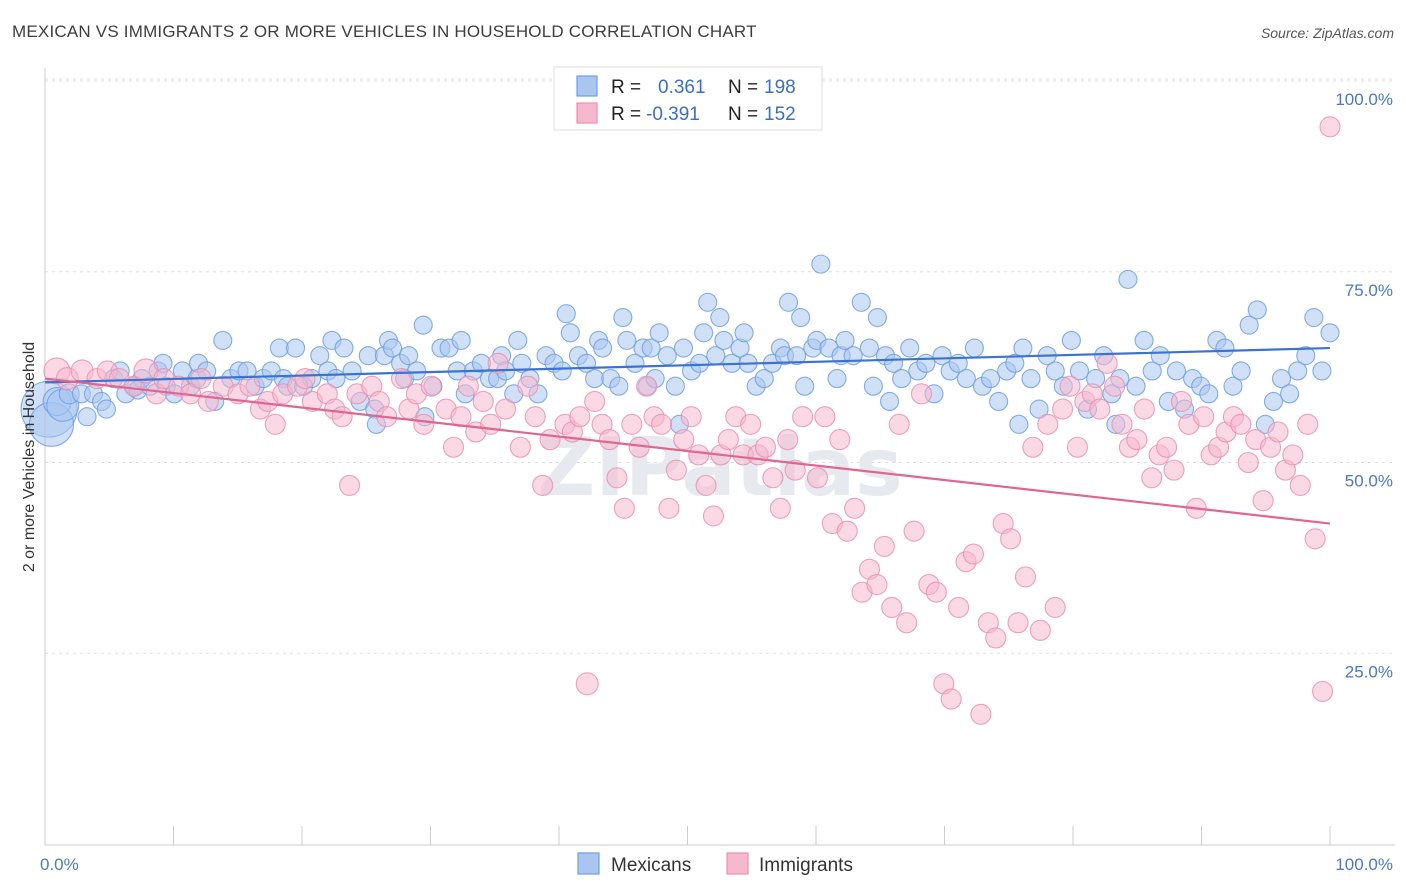 This screenshot has height=892, width=1406. I want to click on y-tick-label-100: 100.0%, so click(1364, 99).